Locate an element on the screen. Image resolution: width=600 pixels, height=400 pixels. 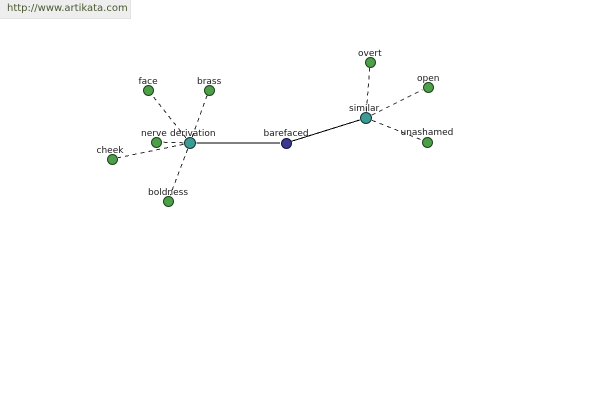
graph-edge-derivation-face is located at coordinates (169, 116).